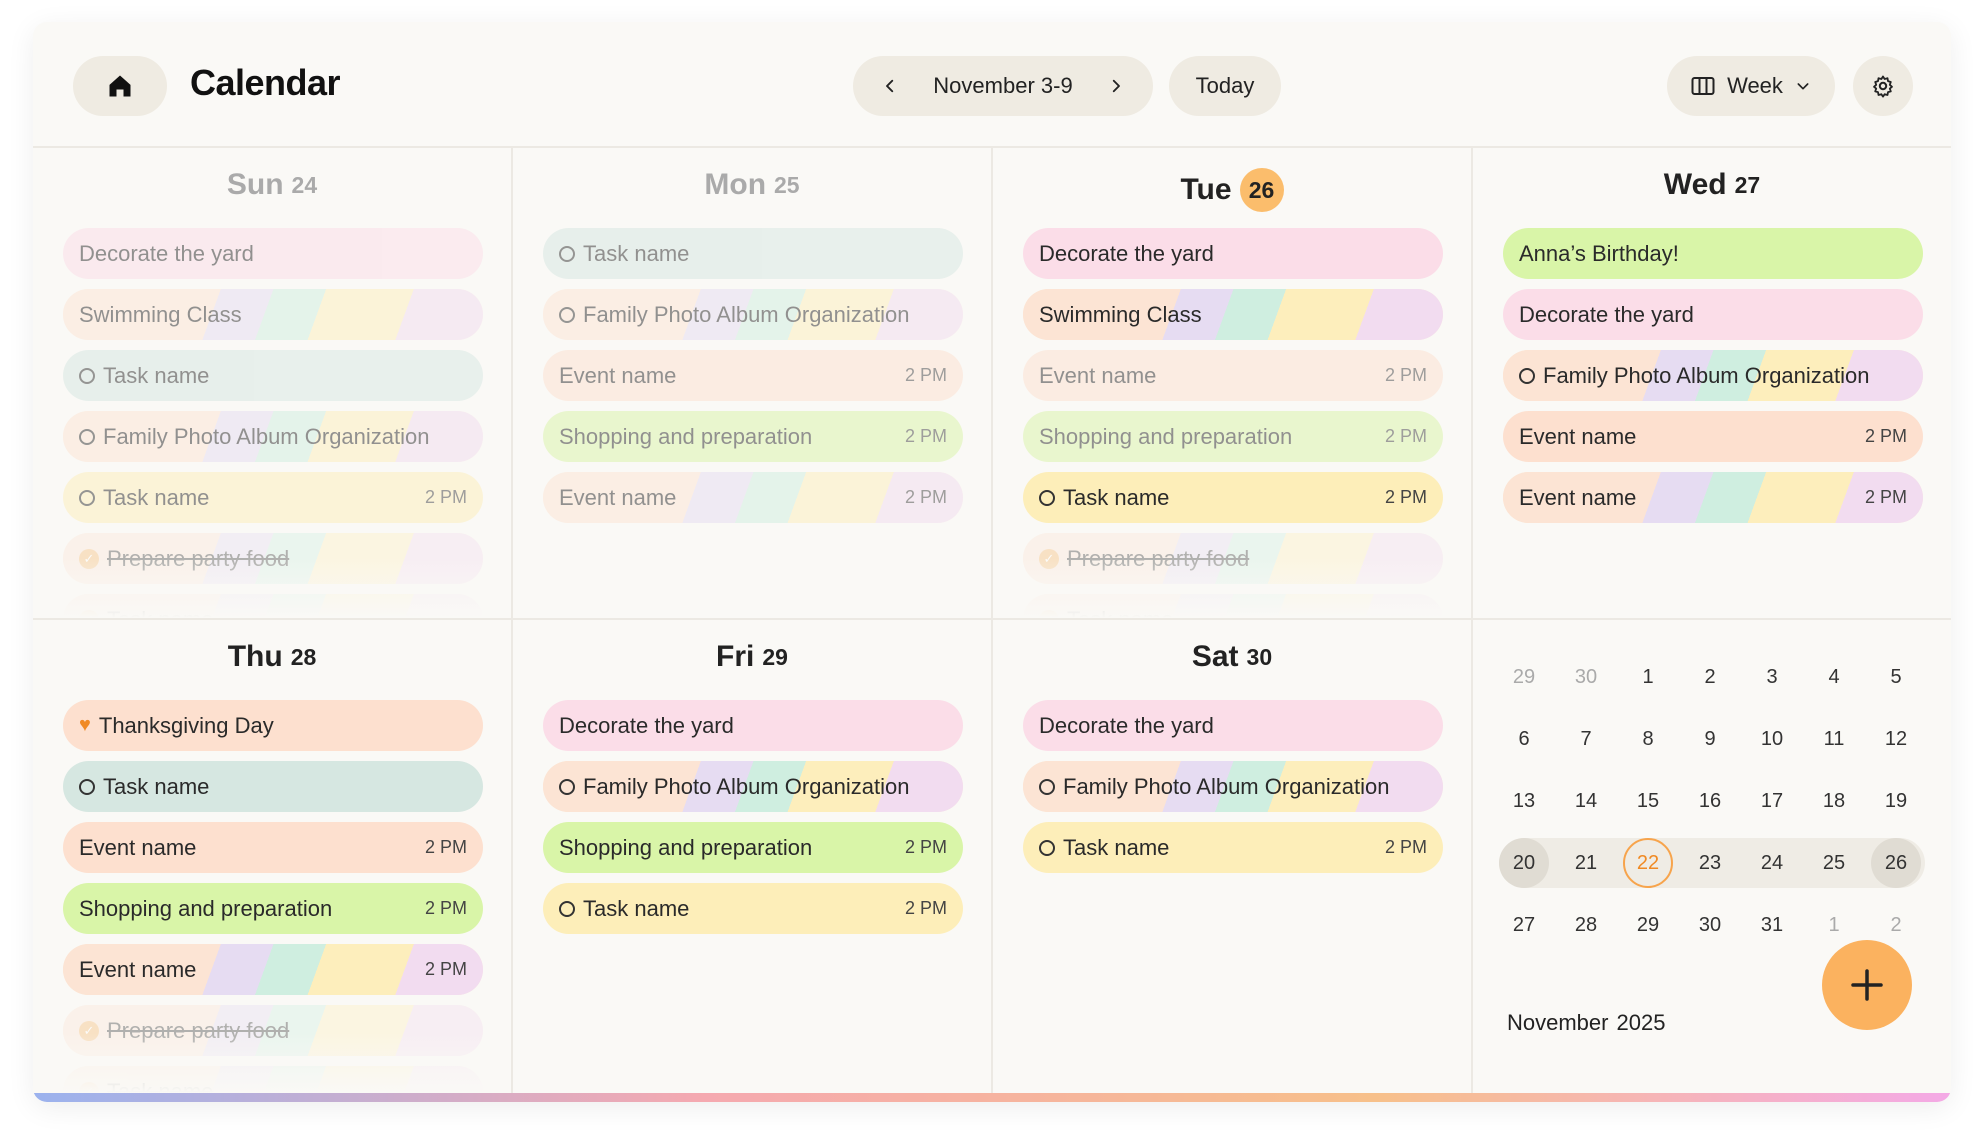 This screenshot has width=1984, height=1144. What do you see at coordinates (1896, 676) in the screenshot?
I see `mini-day: 5` at bounding box center [1896, 676].